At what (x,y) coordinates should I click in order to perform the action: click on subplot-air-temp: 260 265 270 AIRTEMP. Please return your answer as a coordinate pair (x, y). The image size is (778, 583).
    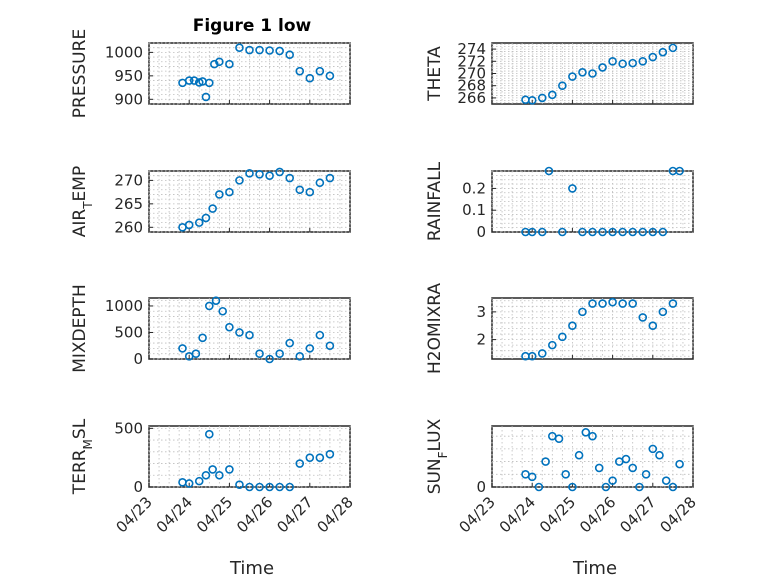
    Looking at the image, I should click on (210, 201).